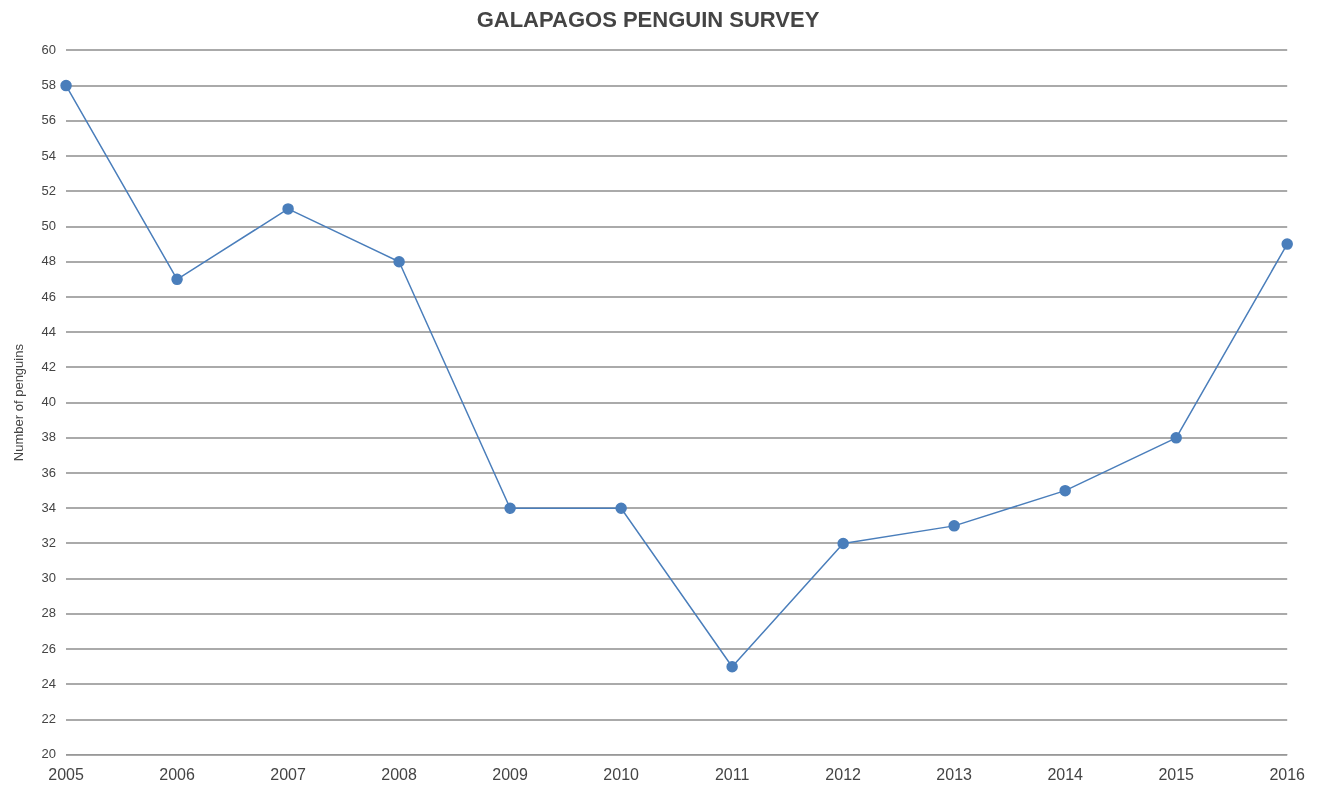 The image size is (1321, 801). What do you see at coordinates (49, 120) in the screenshot?
I see `y-tick-label: 56` at bounding box center [49, 120].